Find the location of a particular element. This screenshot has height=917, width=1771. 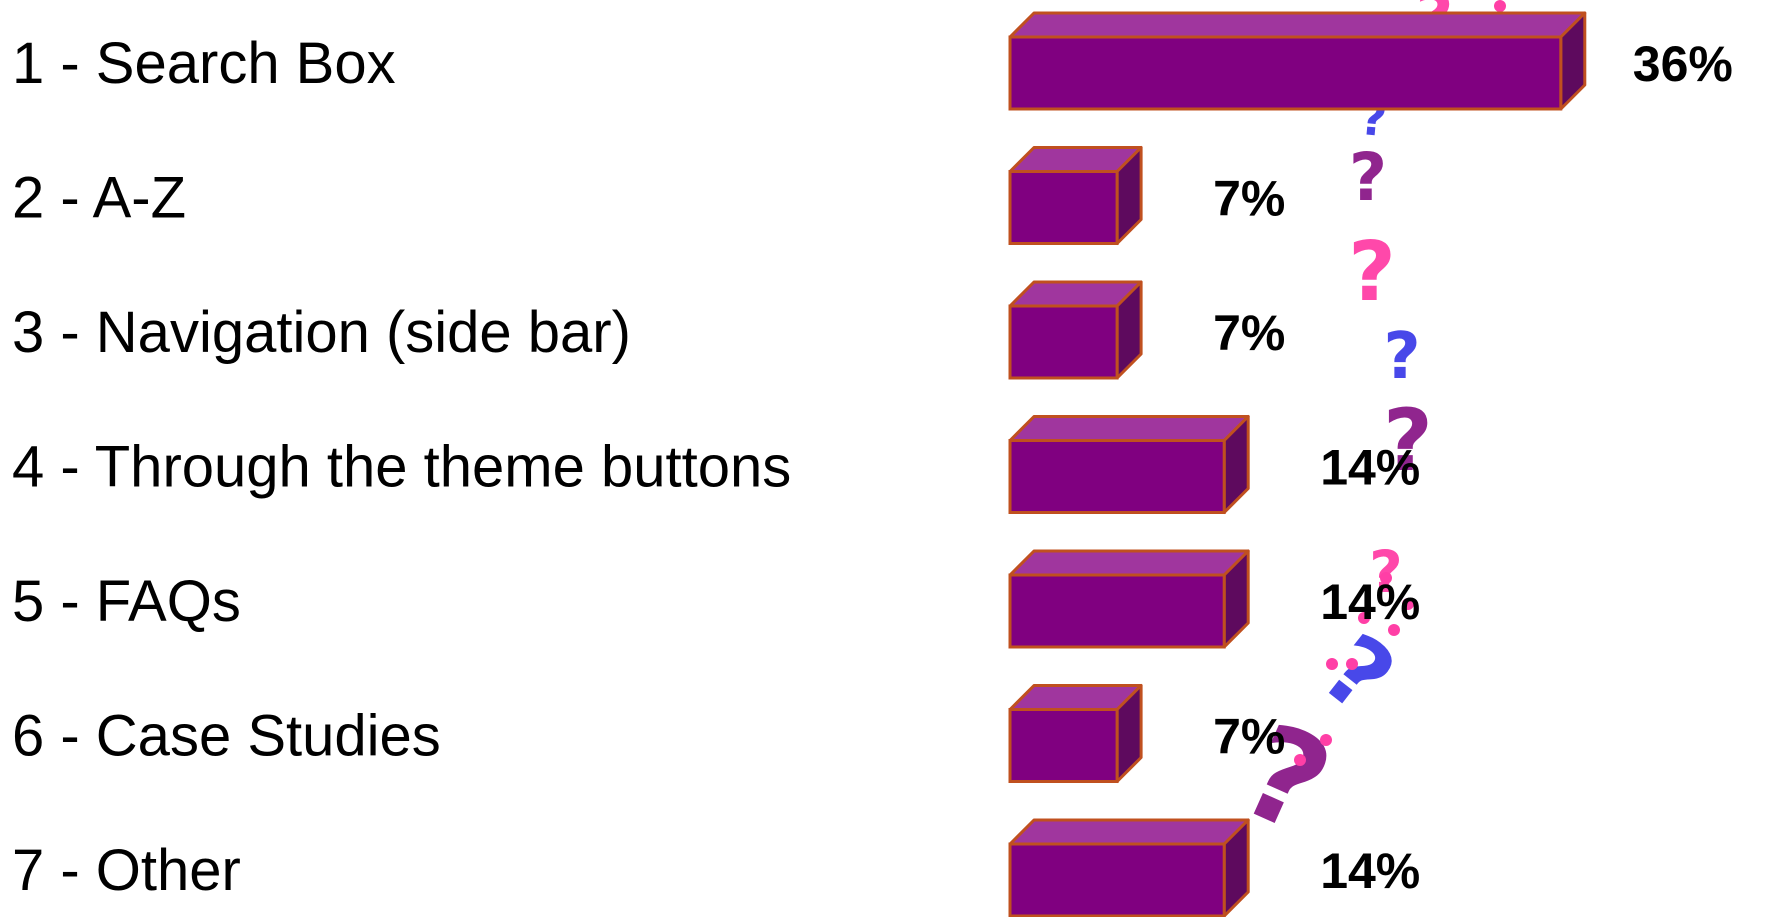

category-label: 5 - FAQs is located at coordinates (126, 601).